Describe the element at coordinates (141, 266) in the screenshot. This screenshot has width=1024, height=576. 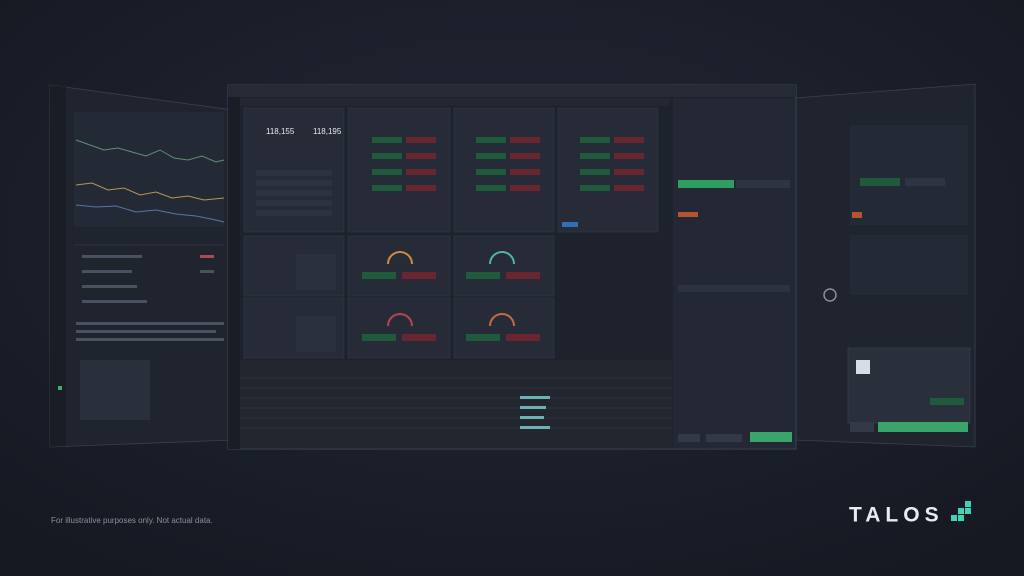
I see `left-panel` at that location.